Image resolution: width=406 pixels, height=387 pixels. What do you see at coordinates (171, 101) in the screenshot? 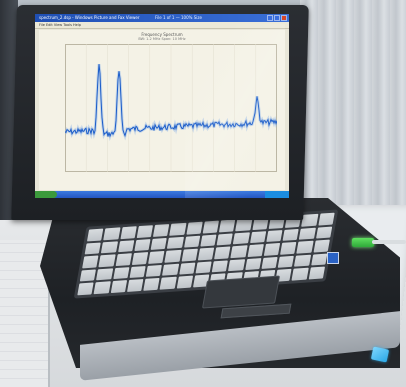
I see `spectrum-trace` at bounding box center [171, 101].